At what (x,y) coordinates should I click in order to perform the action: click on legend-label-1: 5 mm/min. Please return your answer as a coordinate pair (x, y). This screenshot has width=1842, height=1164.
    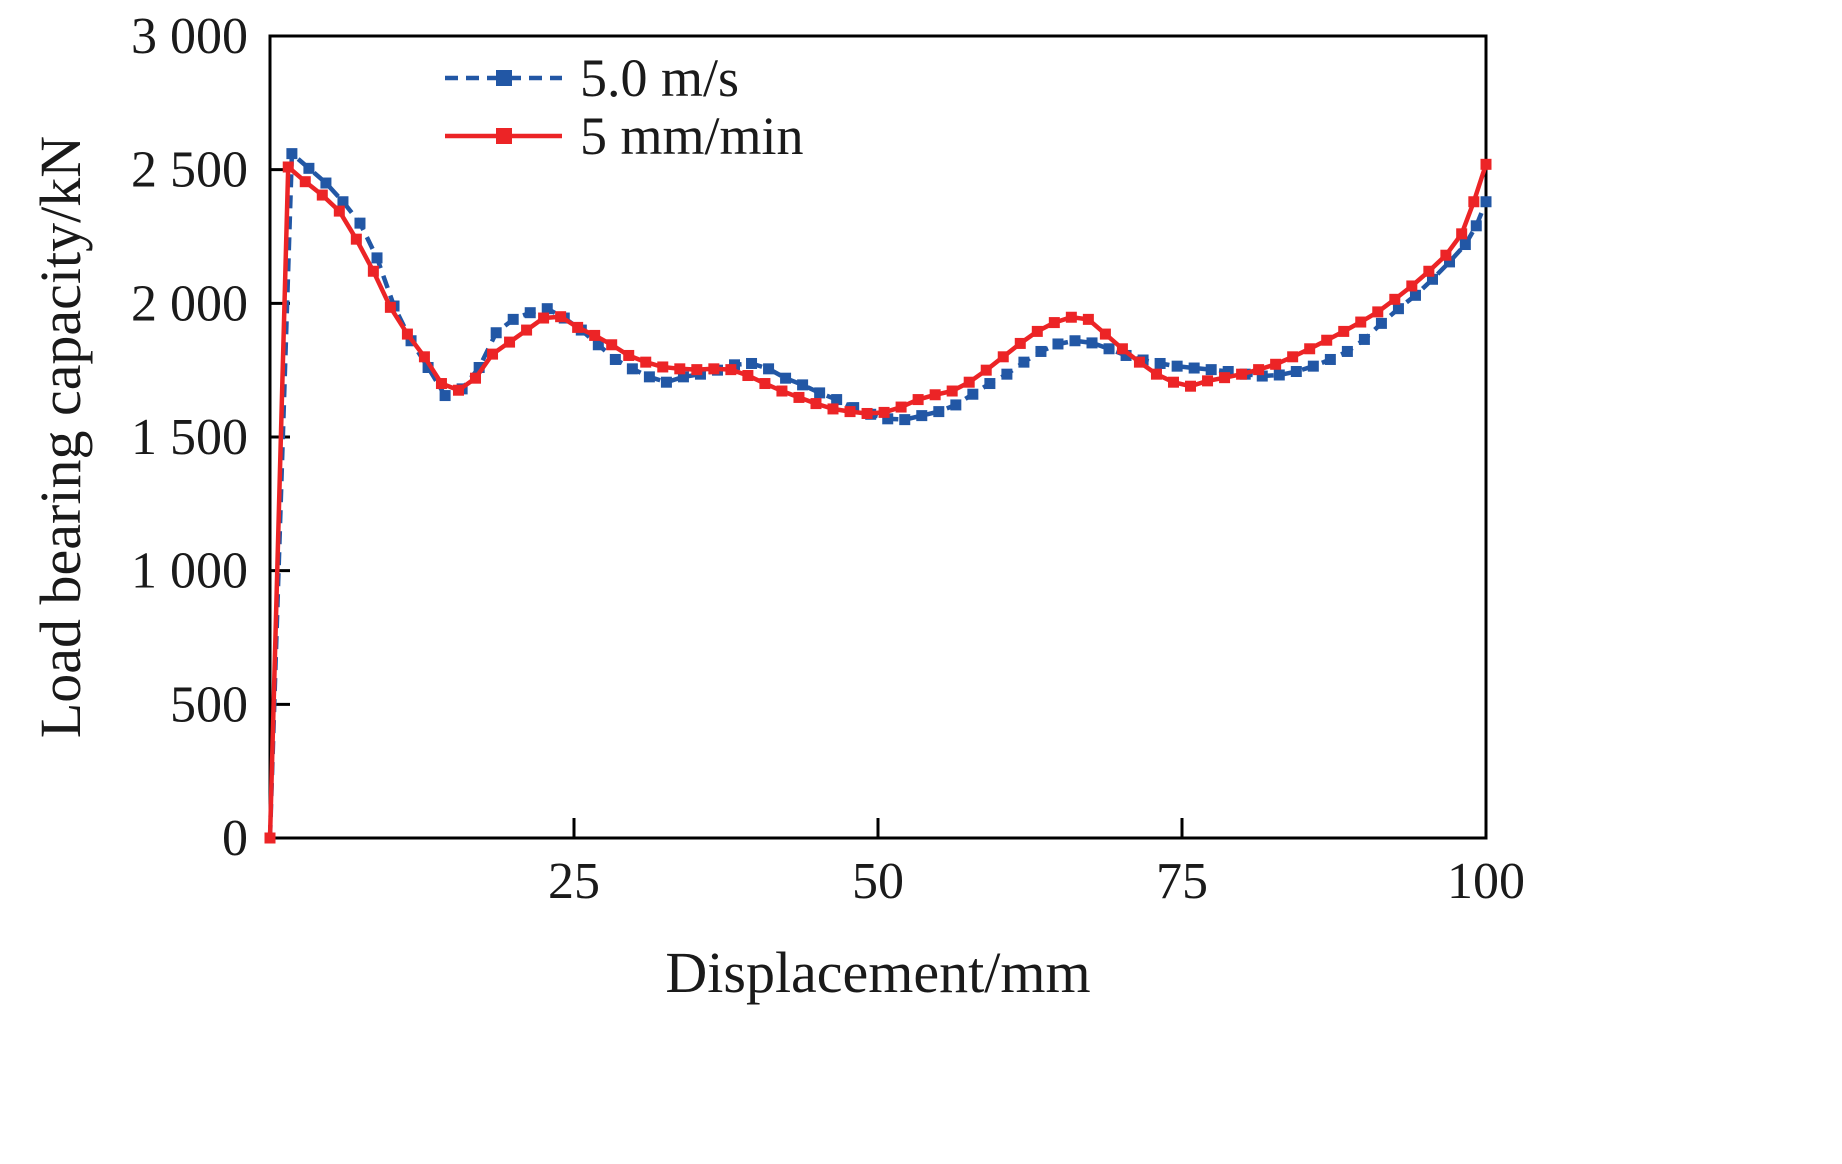
    Looking at the image, I should click on (692, 136).